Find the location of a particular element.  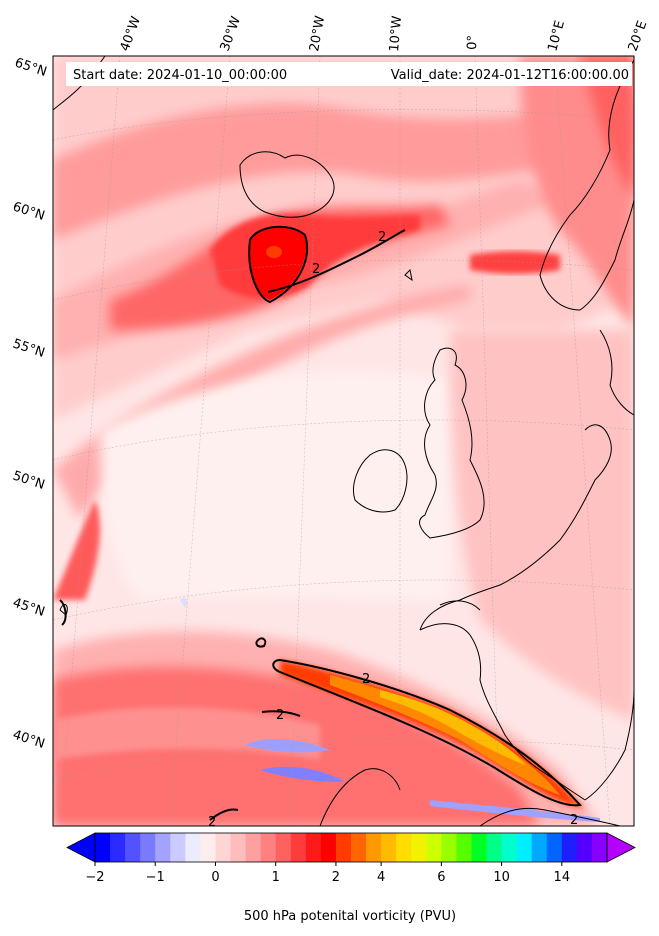

lat-label: 40°N is located at coordinates (29, 740).